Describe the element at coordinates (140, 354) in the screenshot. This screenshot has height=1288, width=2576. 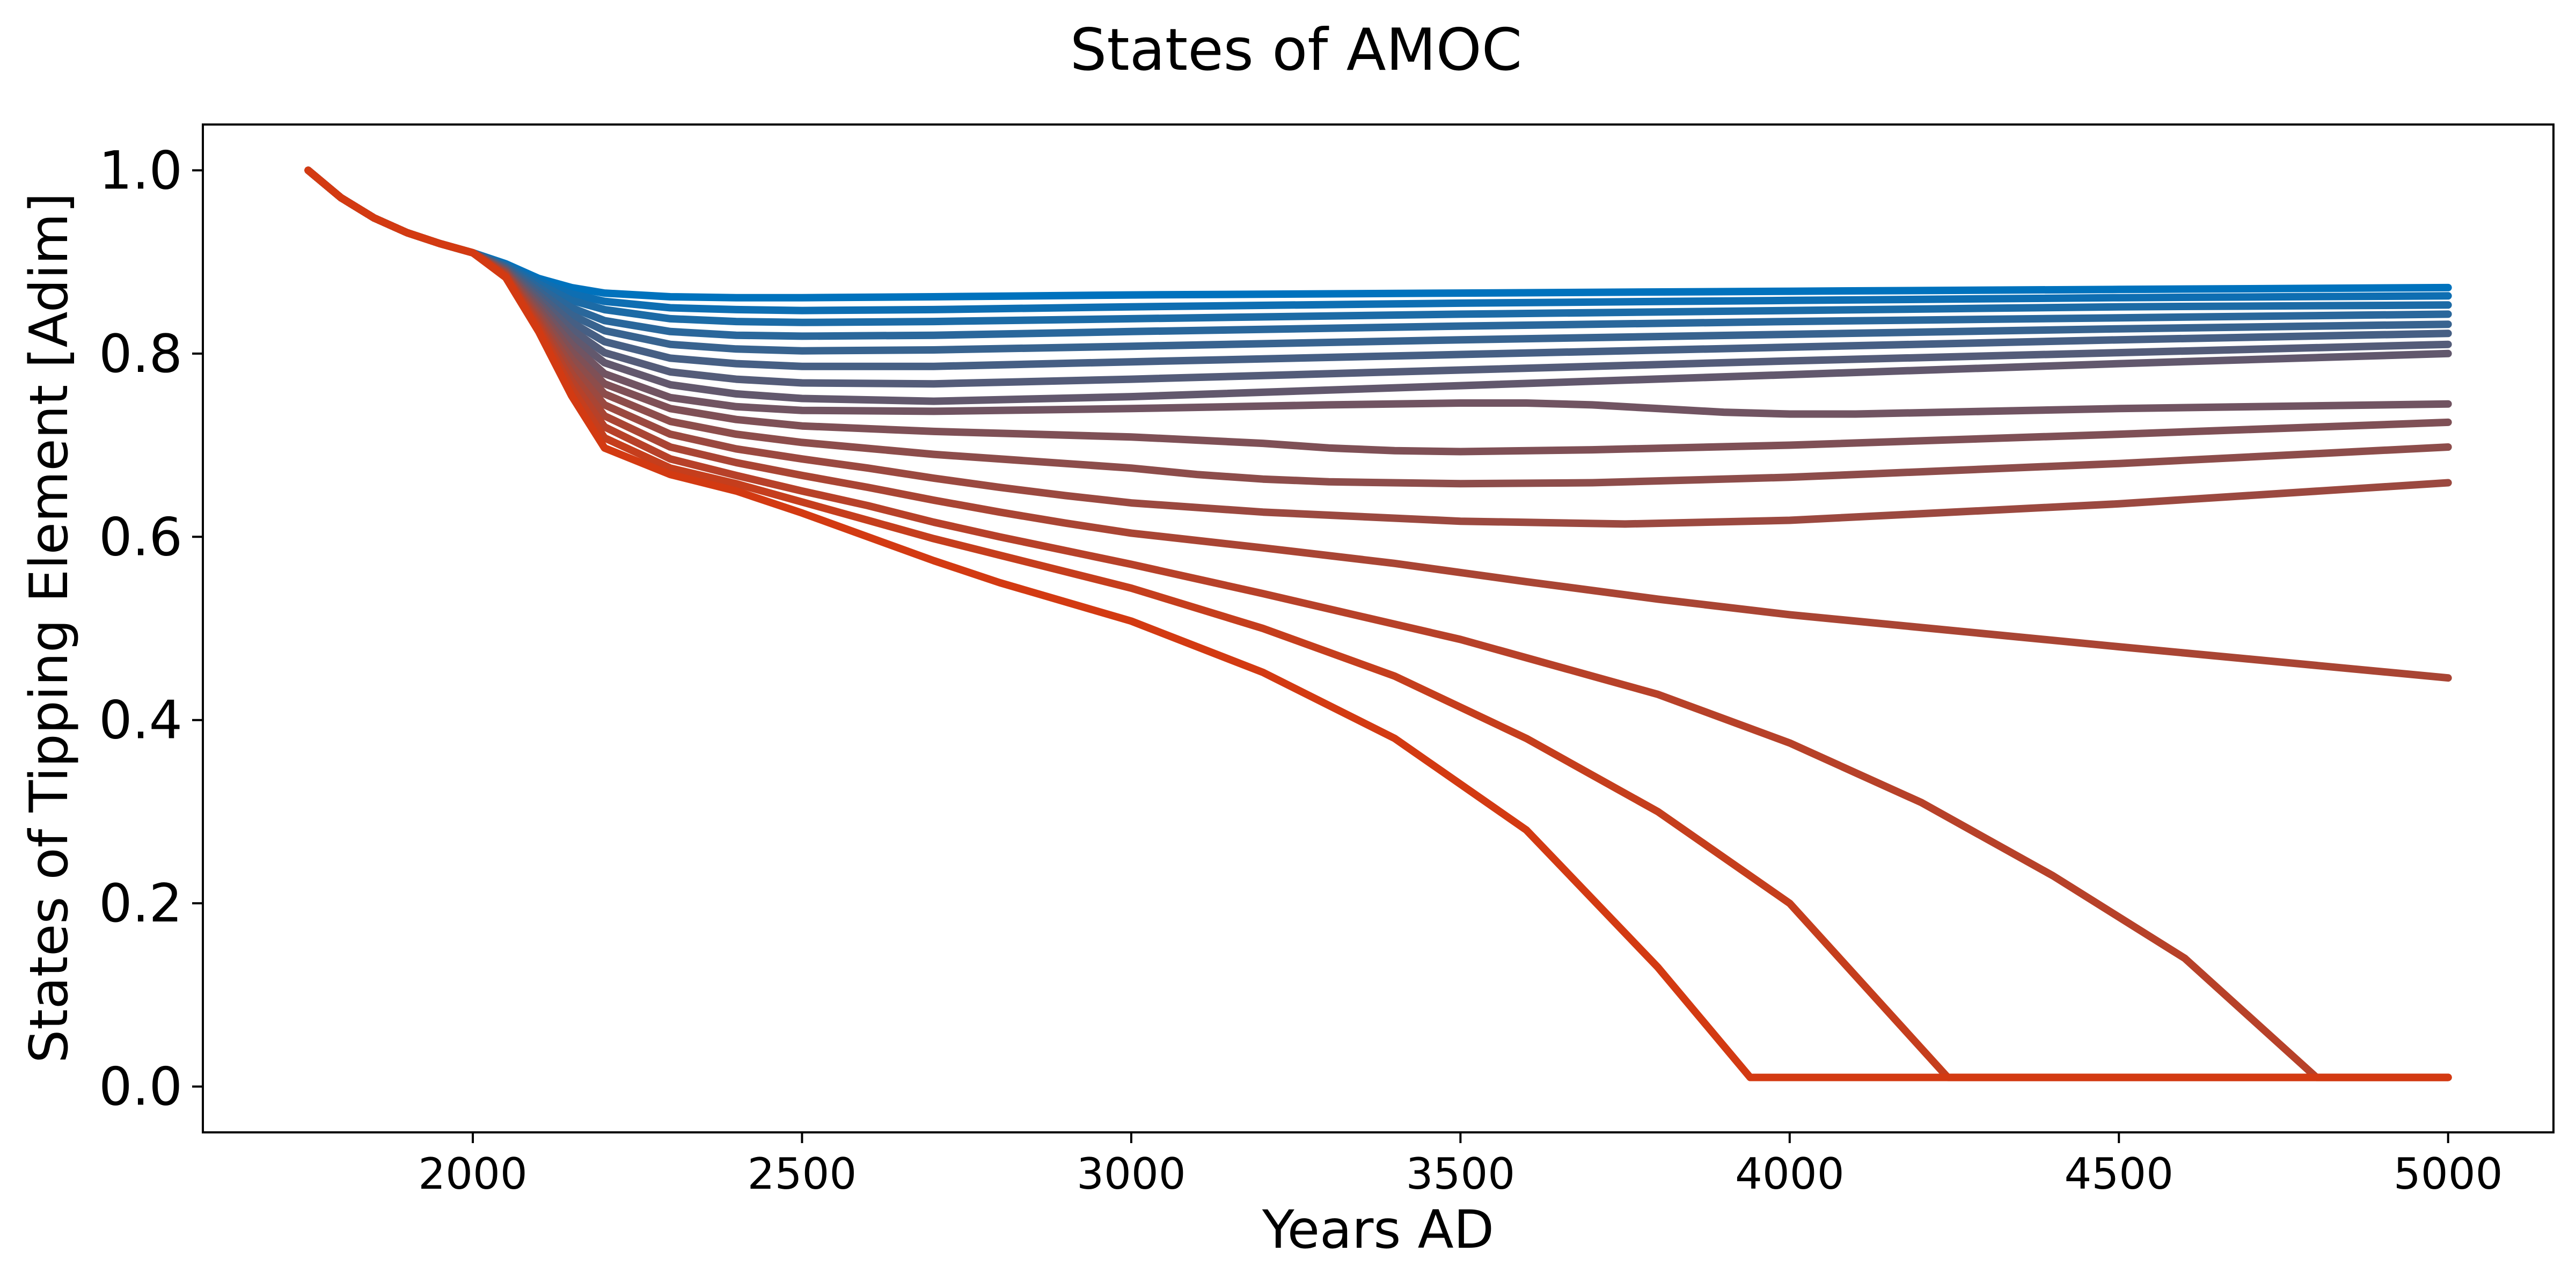
I see `y-tick-label-4: 0.8` at that location.